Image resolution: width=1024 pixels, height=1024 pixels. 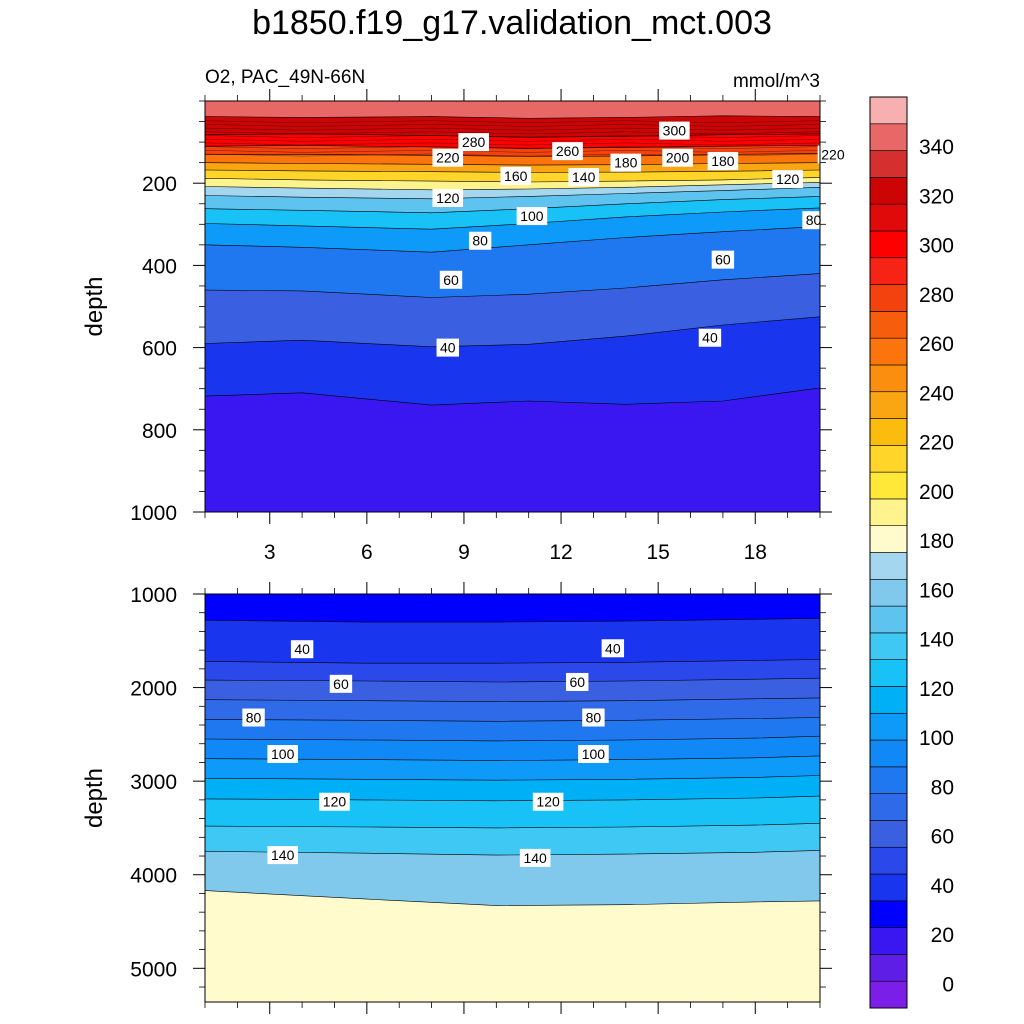 I want to click on chart-title: b1850.f19_g17.validation_mct.003, so click(x=512, y=23).